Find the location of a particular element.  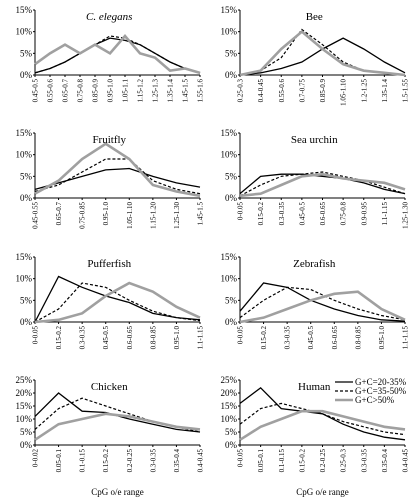

legend-label: G+C>50% is located at coordinates (375, 400).